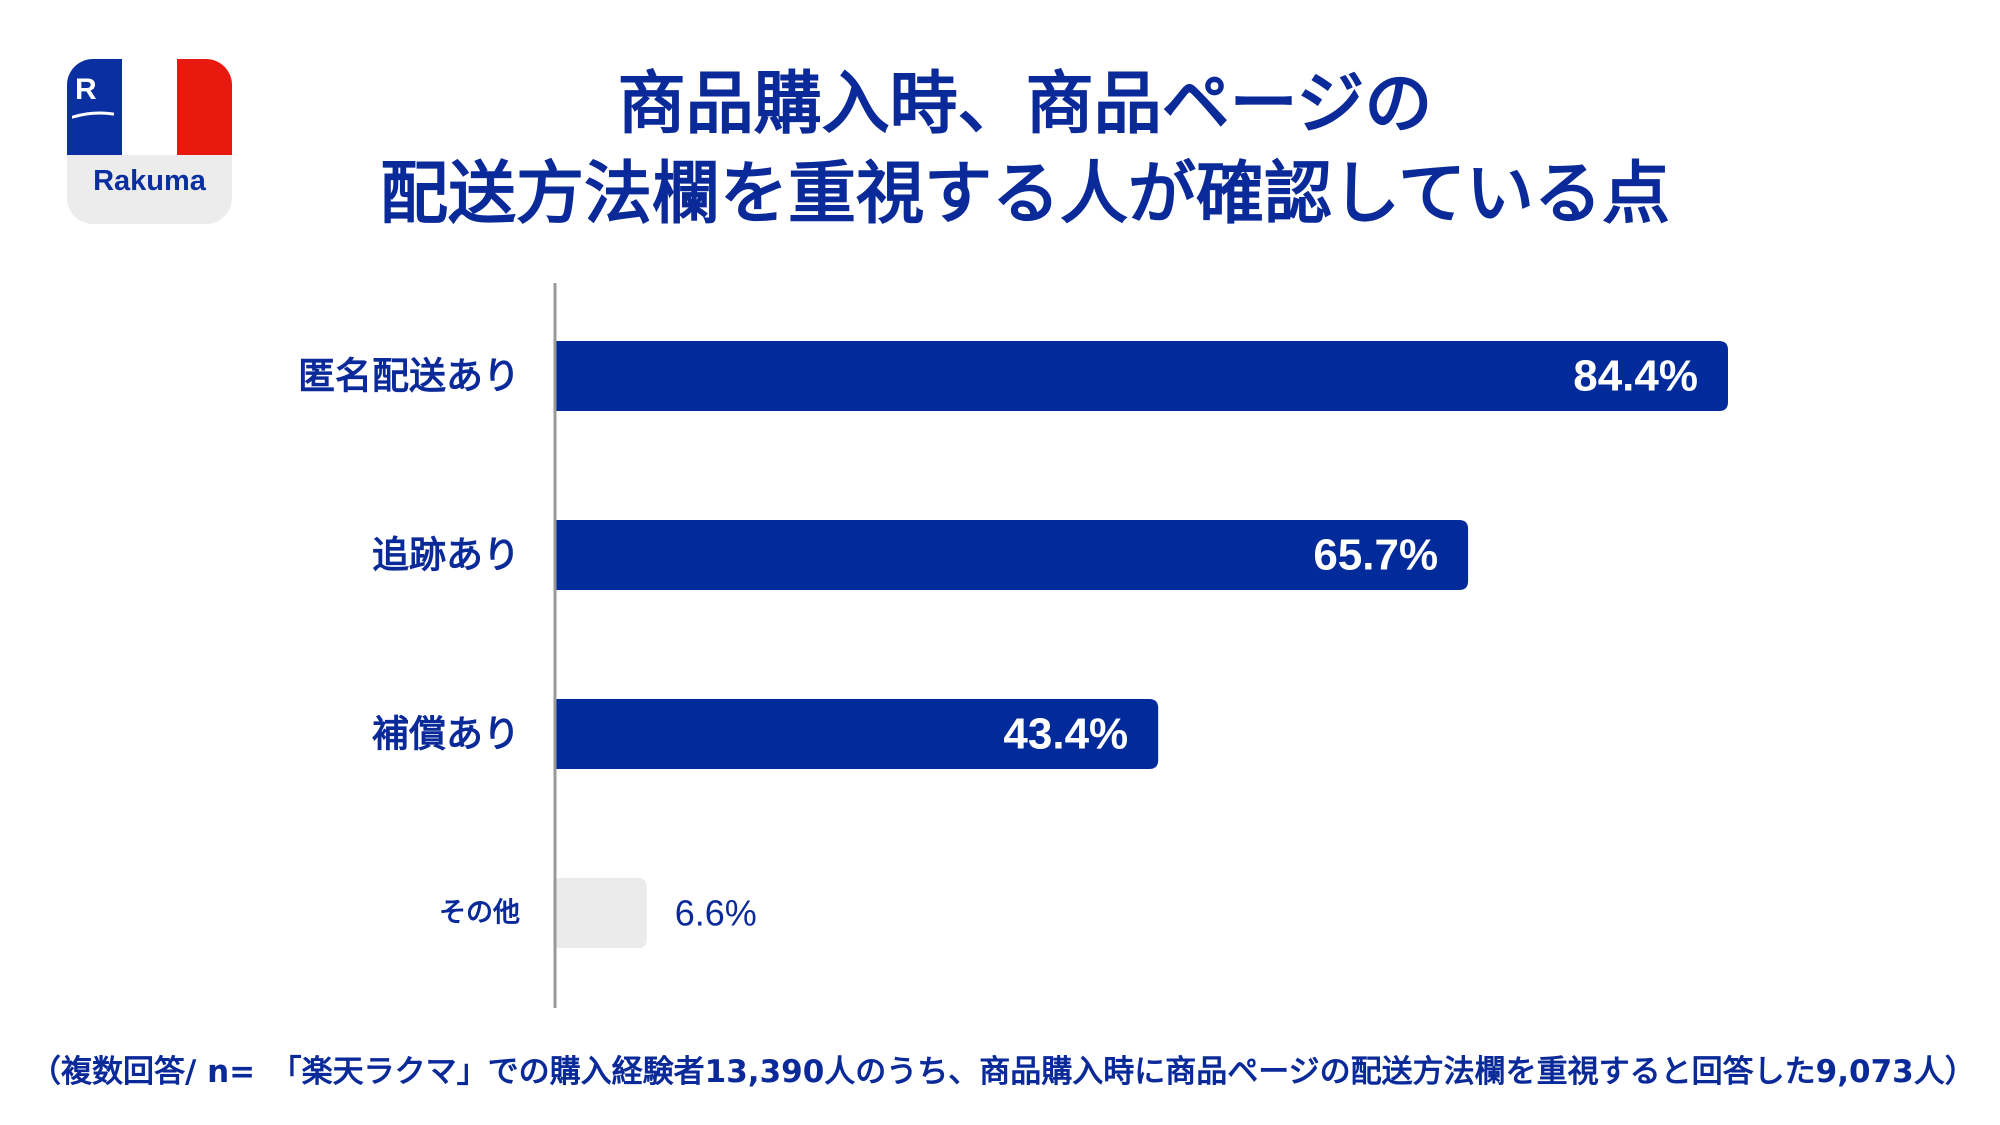 The height and width of the screenshot is (1125, 2000). What do you see at coordinates (1025, 194) in the screenshot?
I see `title-line-2: 配送方法欄を重視する人が確認している点` at bounding box center [1025, 194].